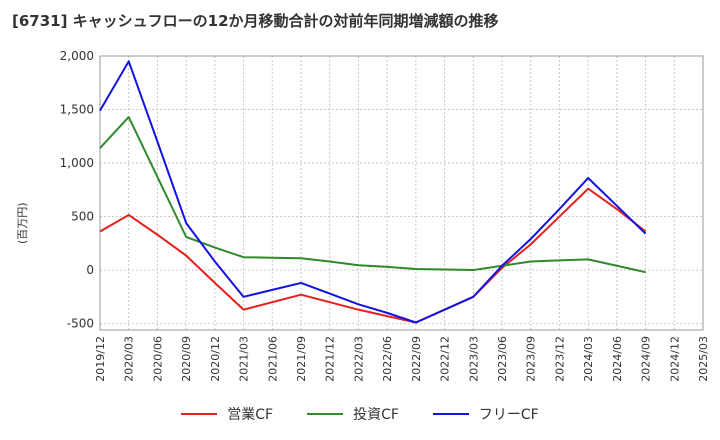 This screenshot has width=720, height=440. I want to click on legend-label: 営業CF, so click(250, 415).